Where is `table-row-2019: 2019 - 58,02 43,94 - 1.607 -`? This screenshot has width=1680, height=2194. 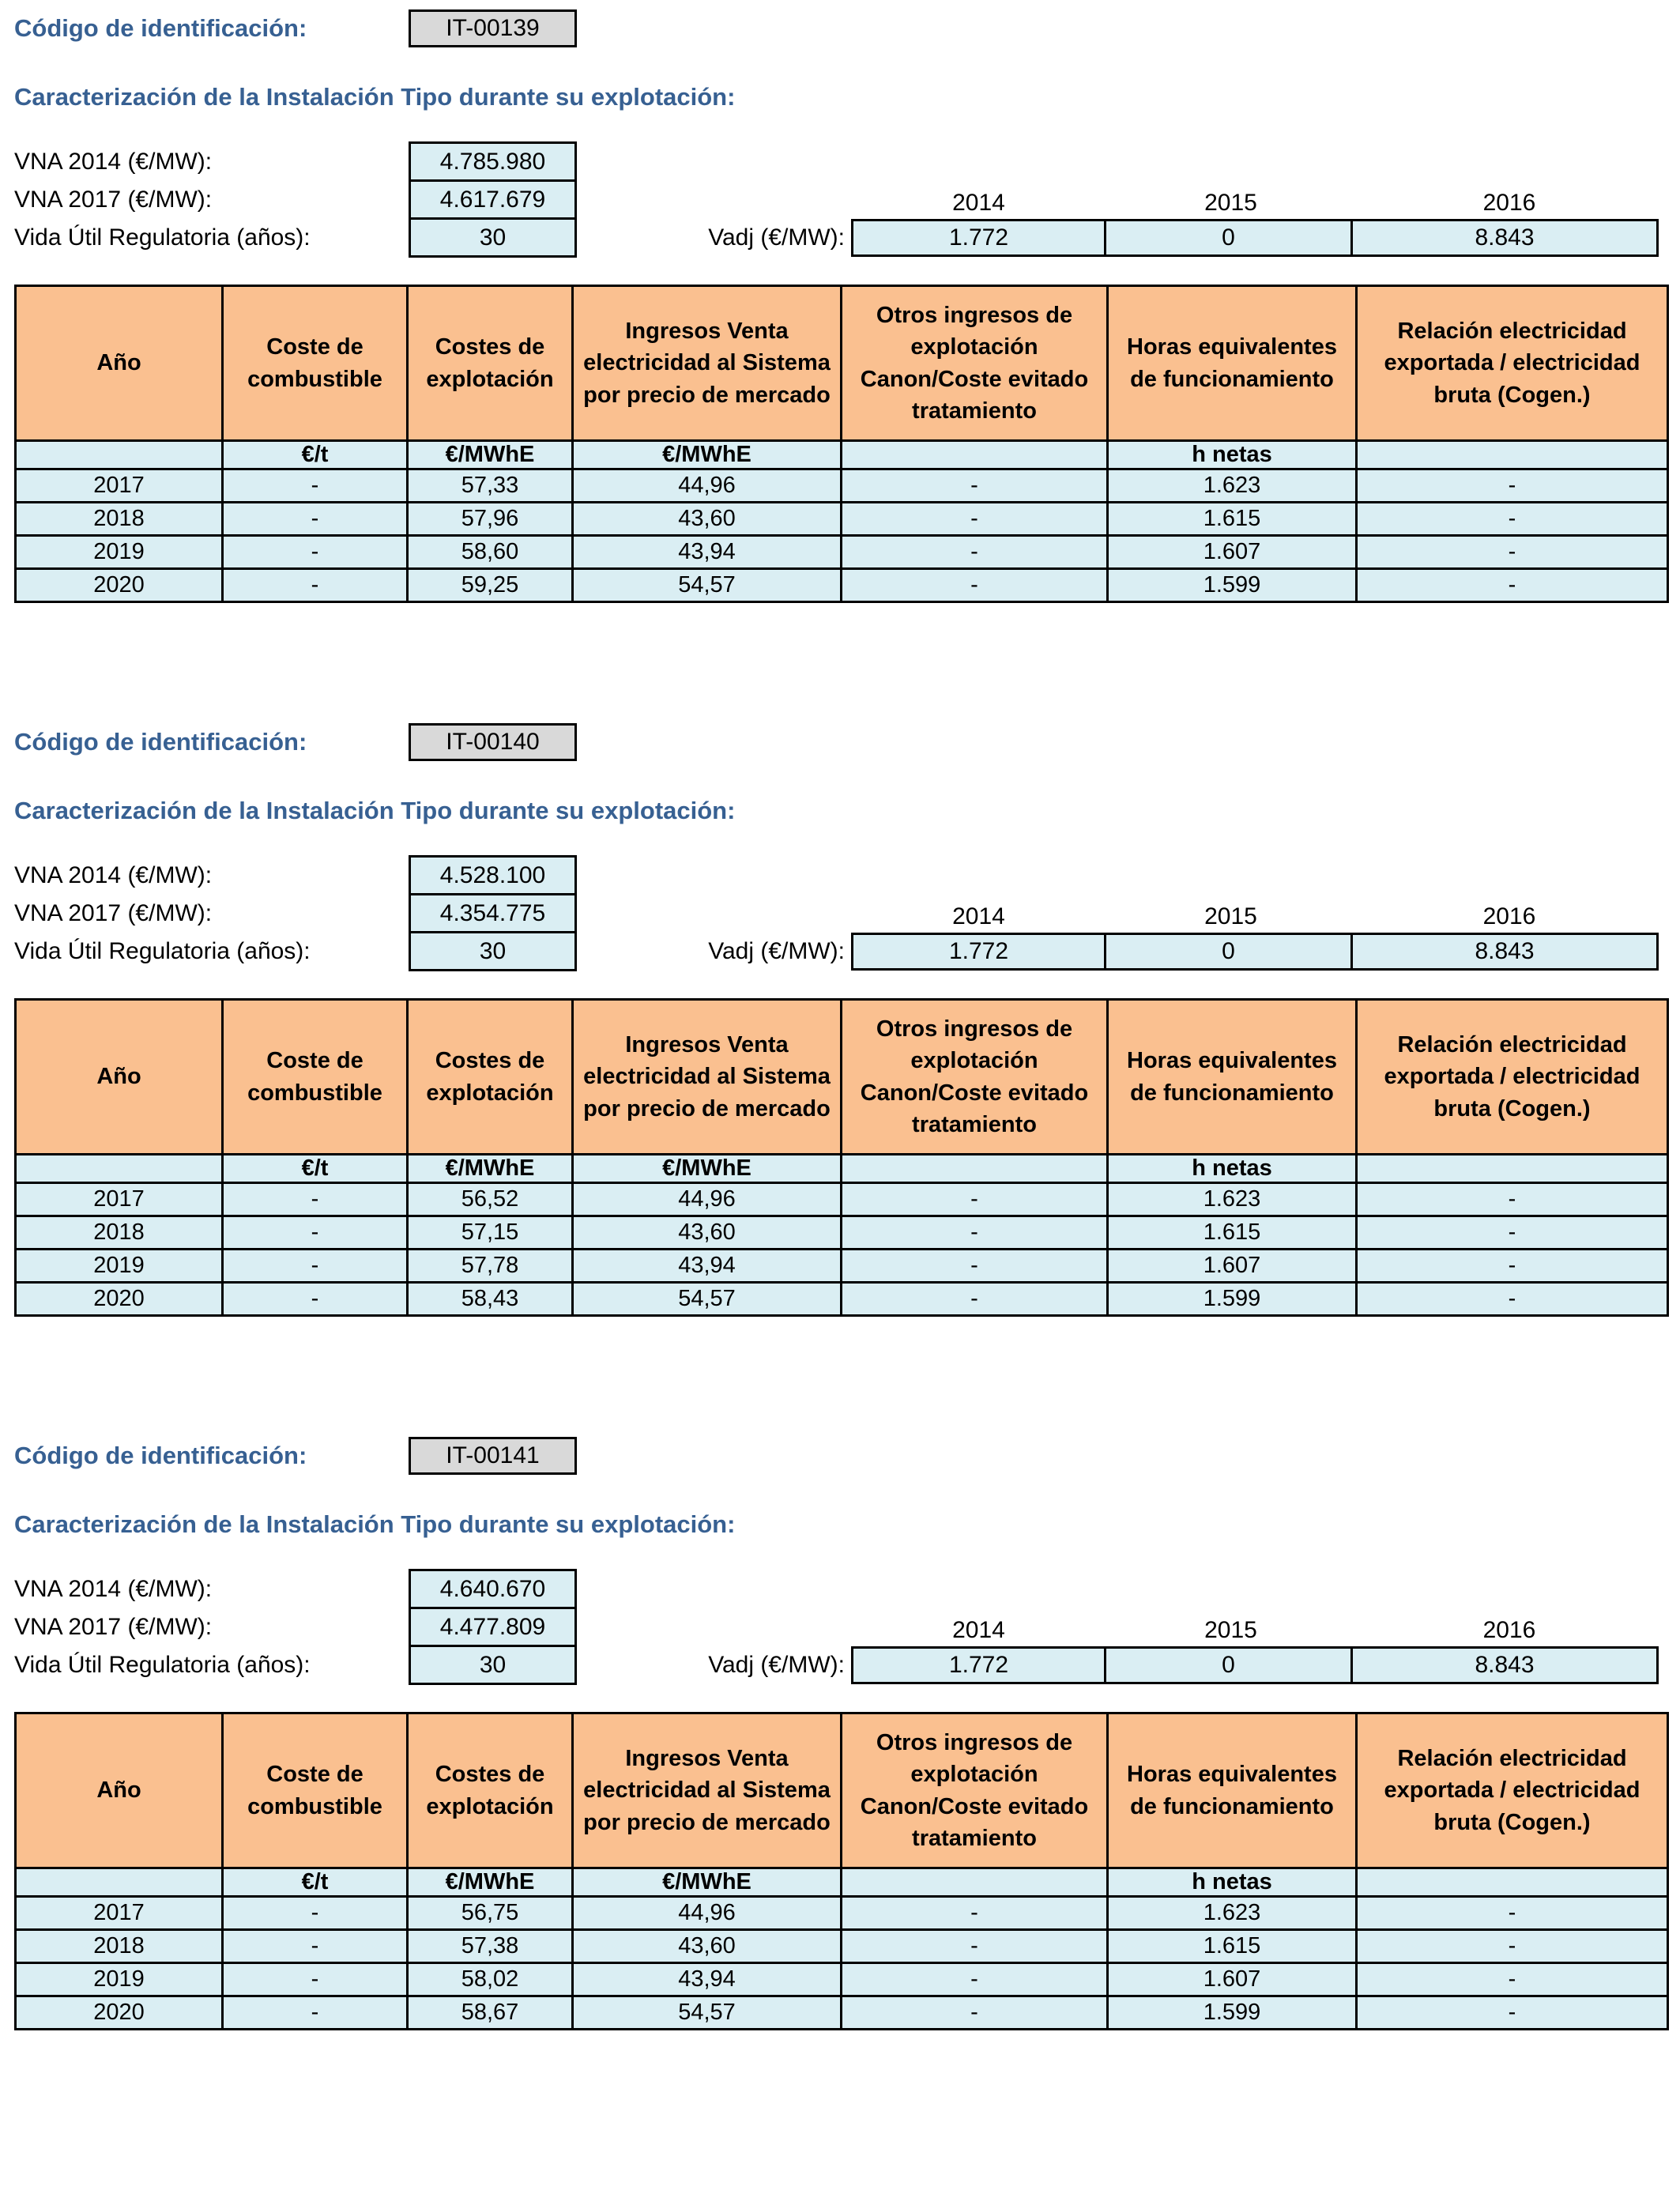 table-row-2019: 2019 - 58,02 43,94 - 1.607 - is located at coordinates (841, 1979).